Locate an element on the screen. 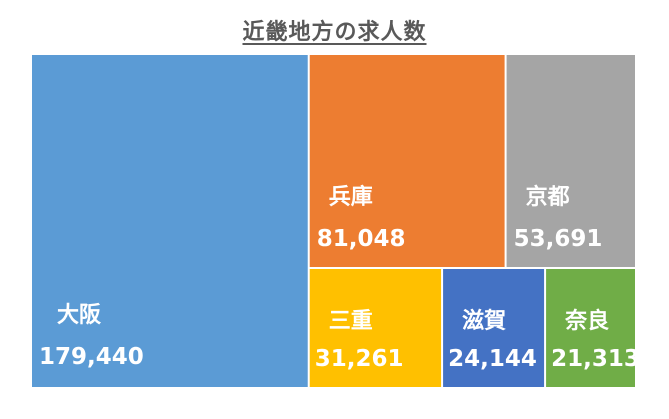  treemap-tile-2: 京都 53,691 is located at coordinates (570, 161).